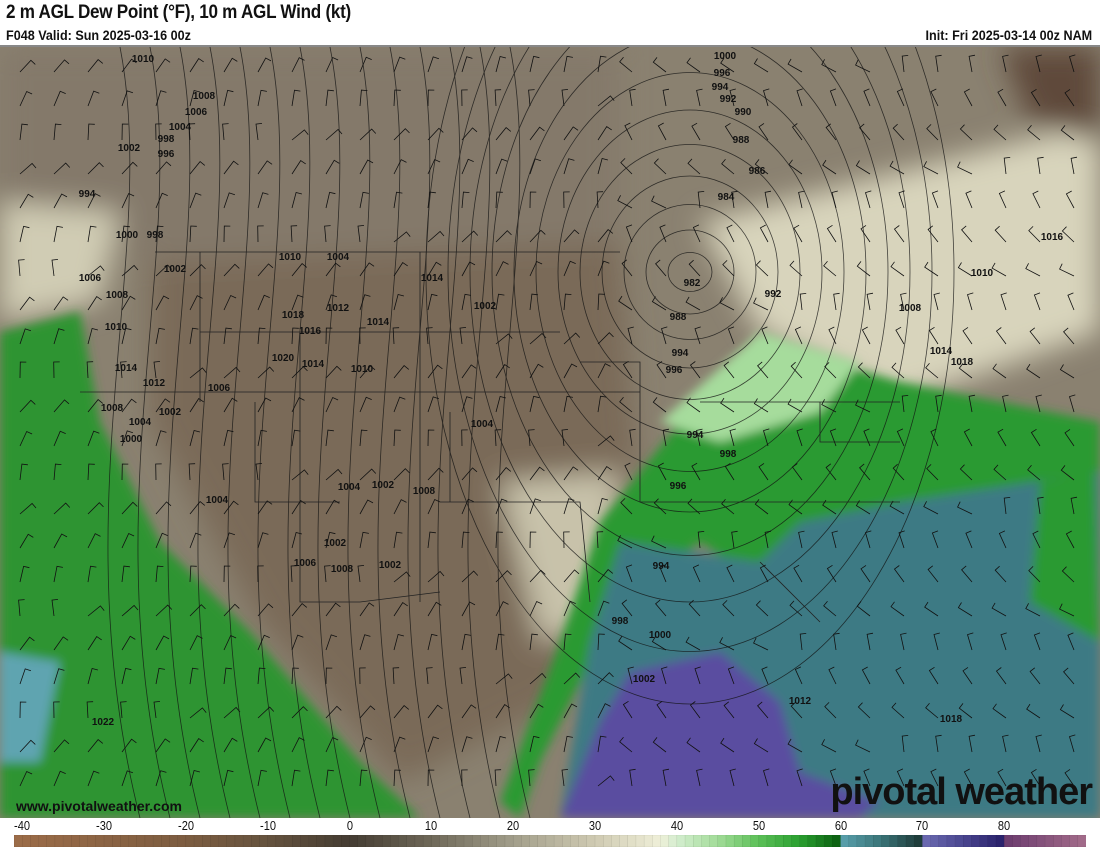  What do you see at coordinates (676, 825) in the screenshot?
I see `colorbar-tick-label: 40` at bounding box center [676, 825].